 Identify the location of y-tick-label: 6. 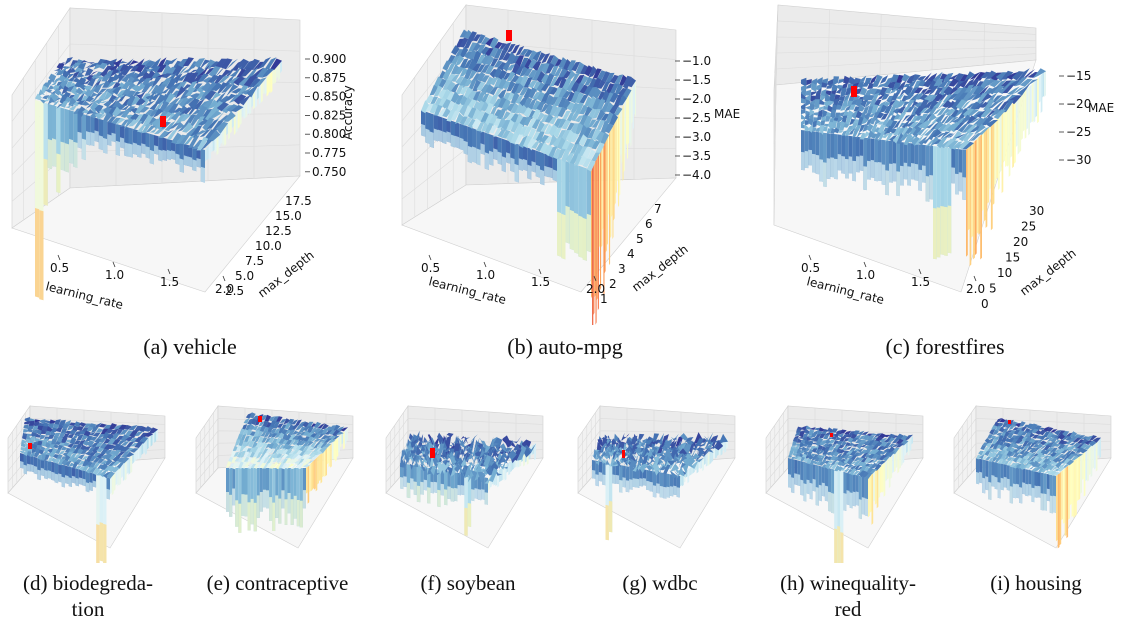
(649, 224).